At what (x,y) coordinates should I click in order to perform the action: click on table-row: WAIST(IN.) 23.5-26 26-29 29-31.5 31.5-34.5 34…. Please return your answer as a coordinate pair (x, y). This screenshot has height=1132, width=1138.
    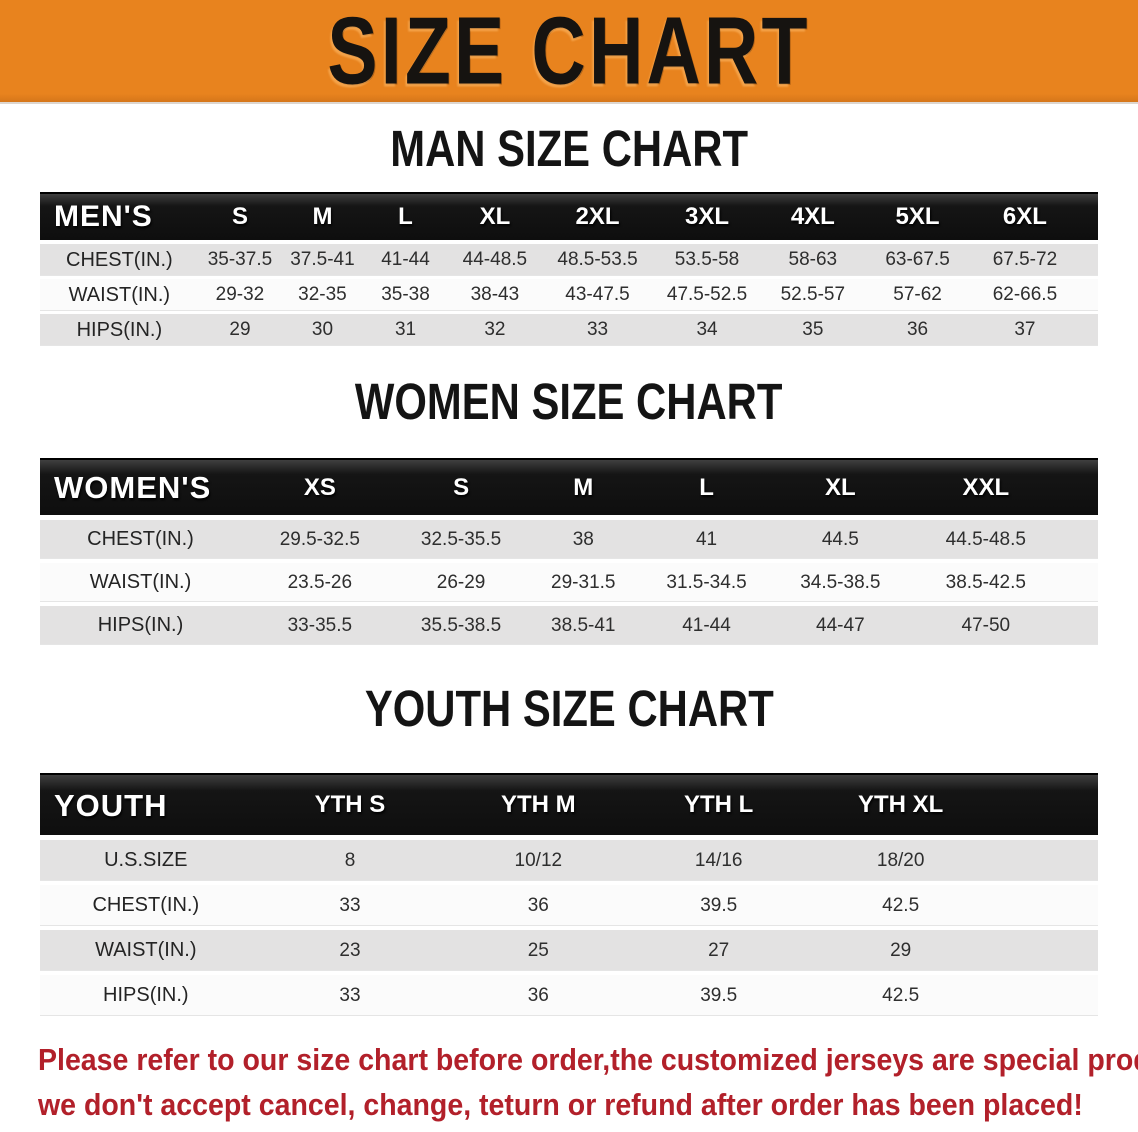
    Looking at the image, I should click on (569, 582).